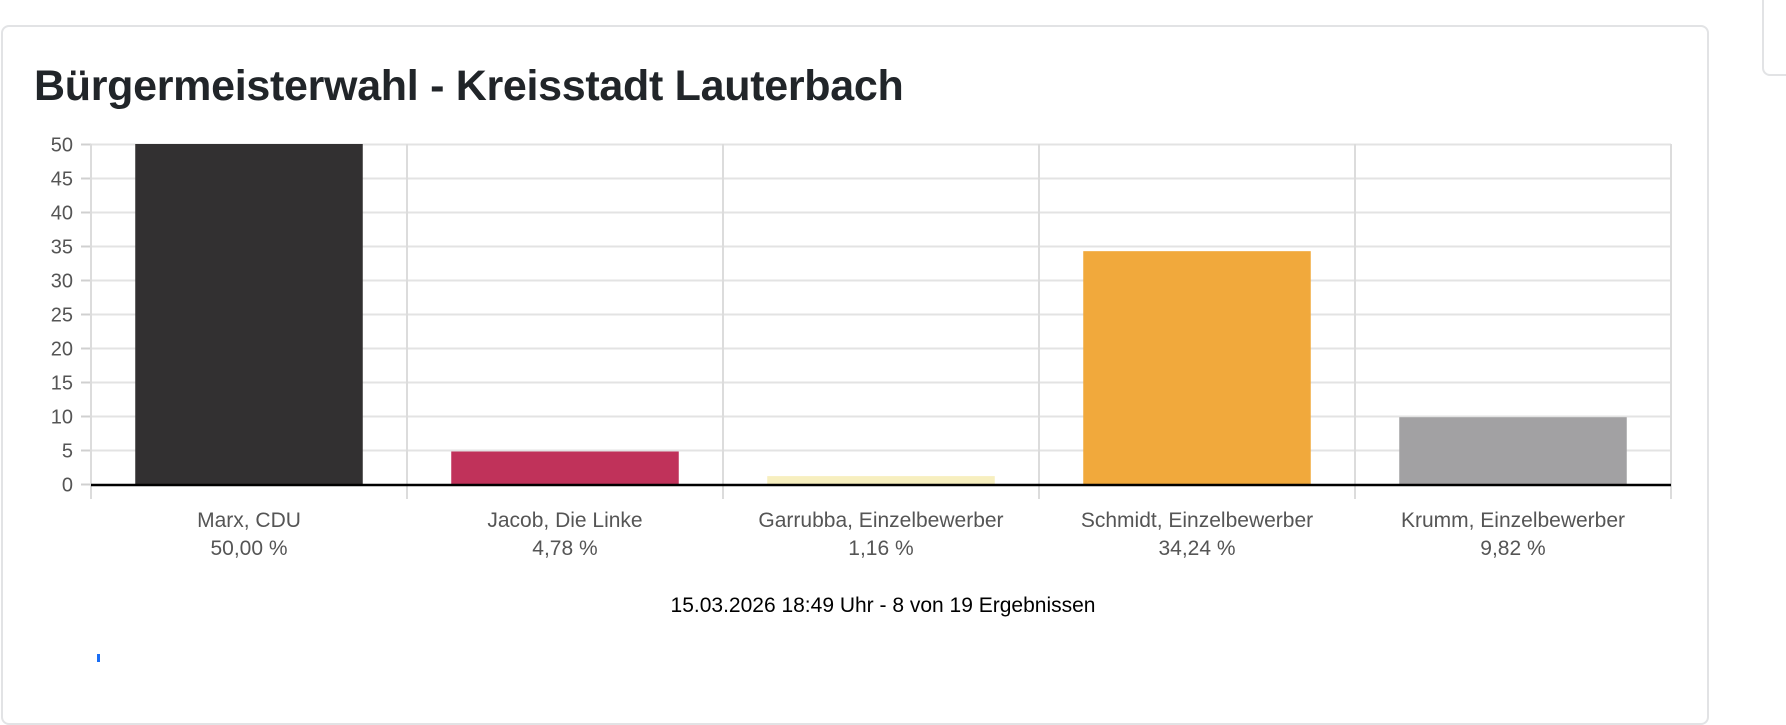 The height and width of the screenshot is (725, 1786). What do you see at coordinates (880, 520) in the screenshot?
I see `x-tick-label: Garrubba, Einzelbewerber` at bounding box center [880, 520].